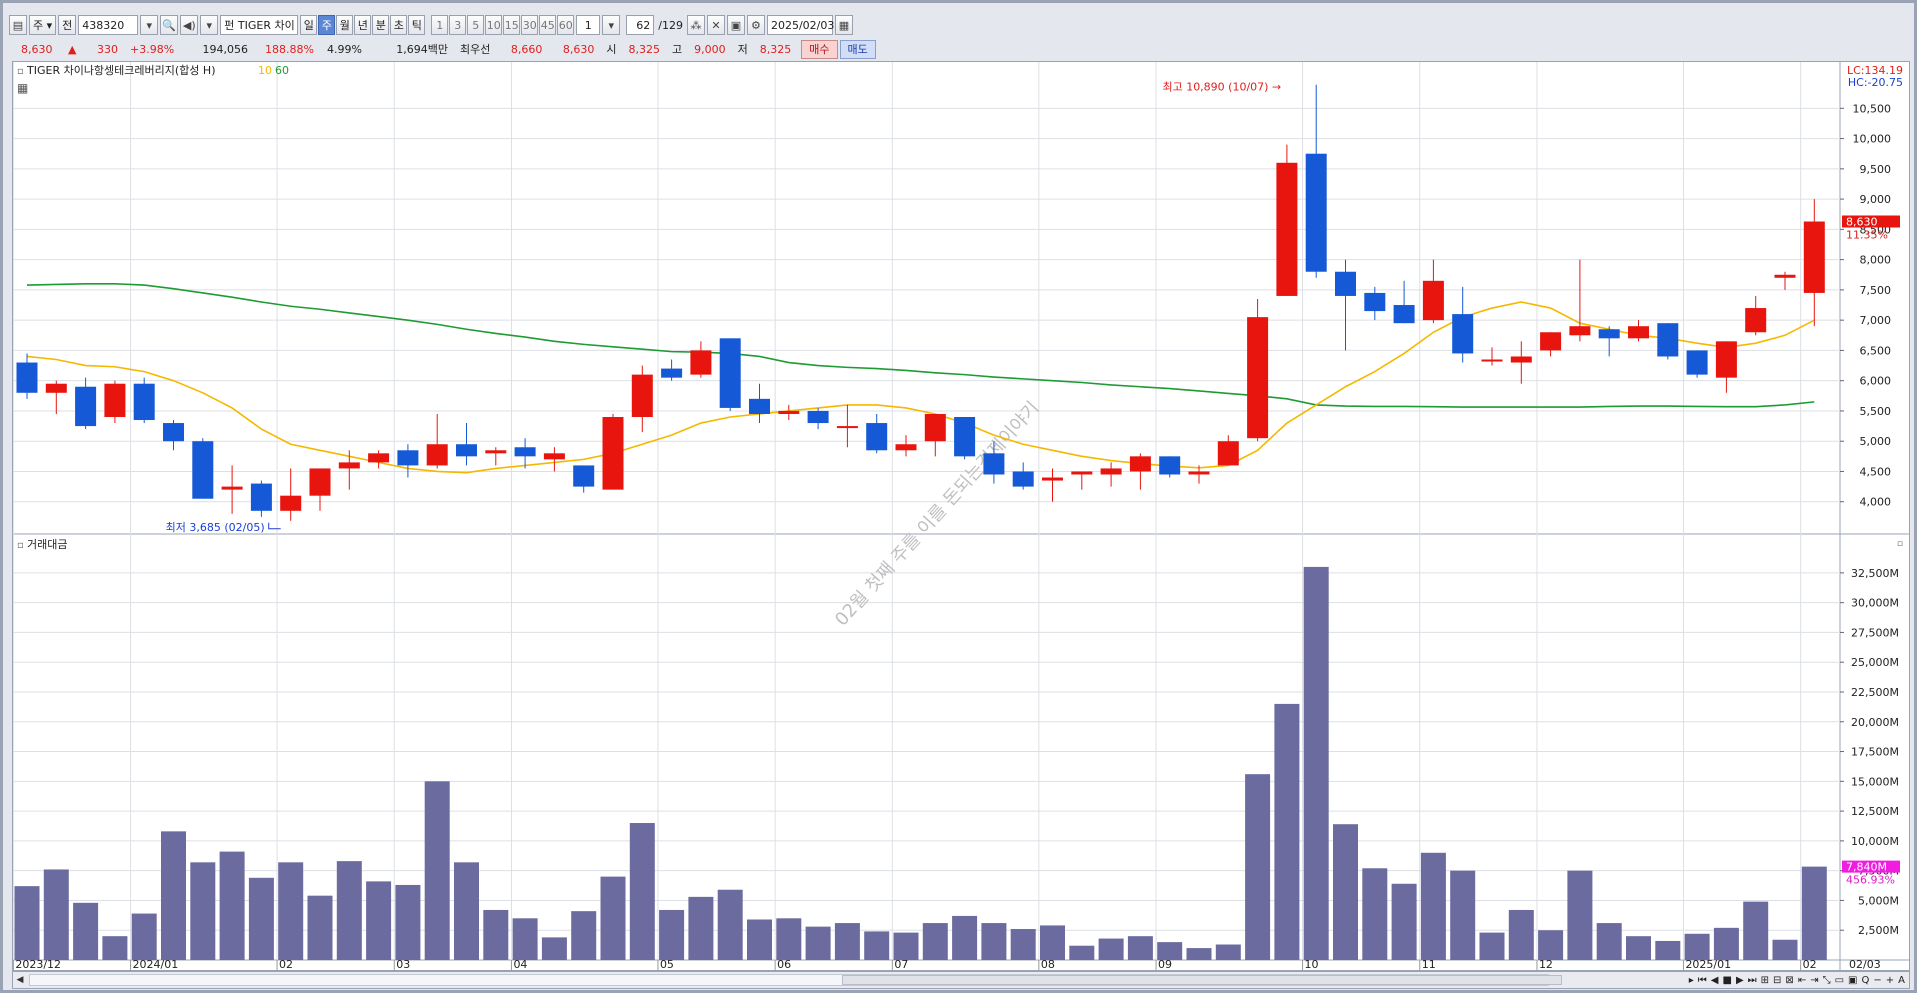 The height and width of the screenshot is (993, 1917). Describe the element at coordinates (715, 25) in the screenshot. I see `crosshair-icon: ✕` at that location.